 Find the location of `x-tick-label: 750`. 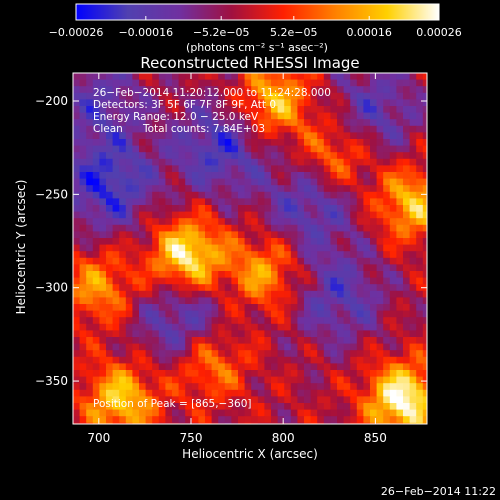

x-tick-label: 750 is located at coordinates (191, 438).